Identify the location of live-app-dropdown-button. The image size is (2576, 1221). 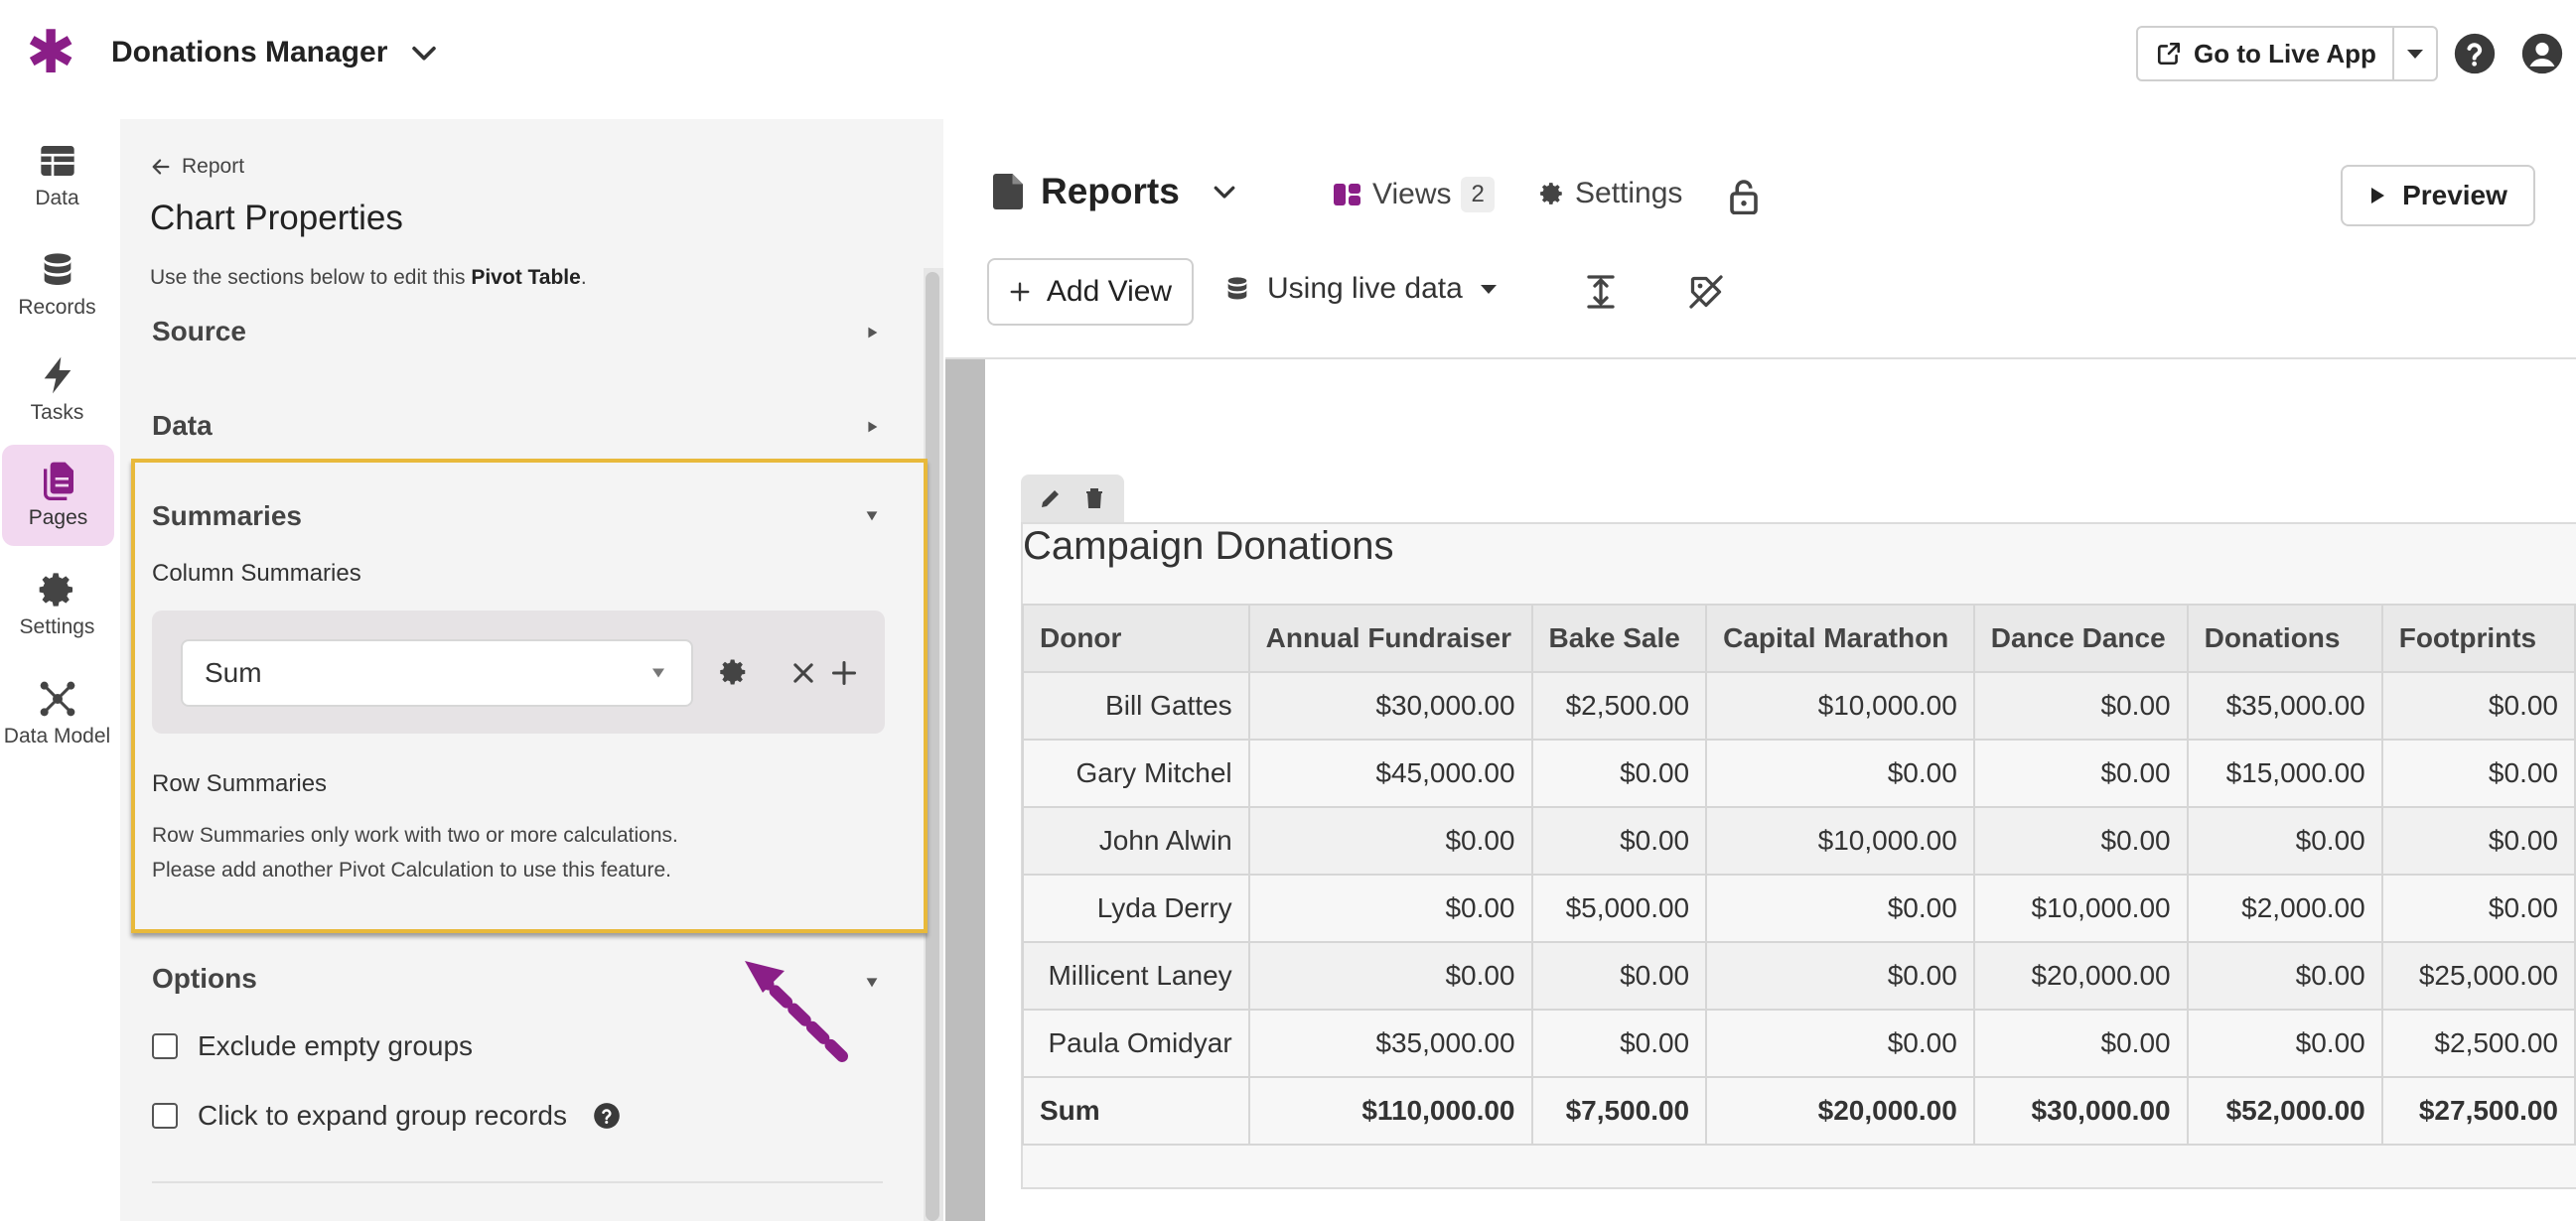
(2415, 53).